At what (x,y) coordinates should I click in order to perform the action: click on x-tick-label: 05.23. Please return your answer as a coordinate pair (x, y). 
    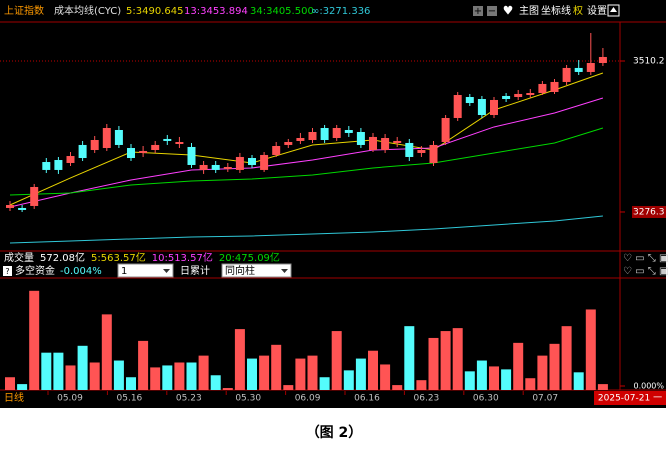
    Looking at the image, I should click on (189, 399).